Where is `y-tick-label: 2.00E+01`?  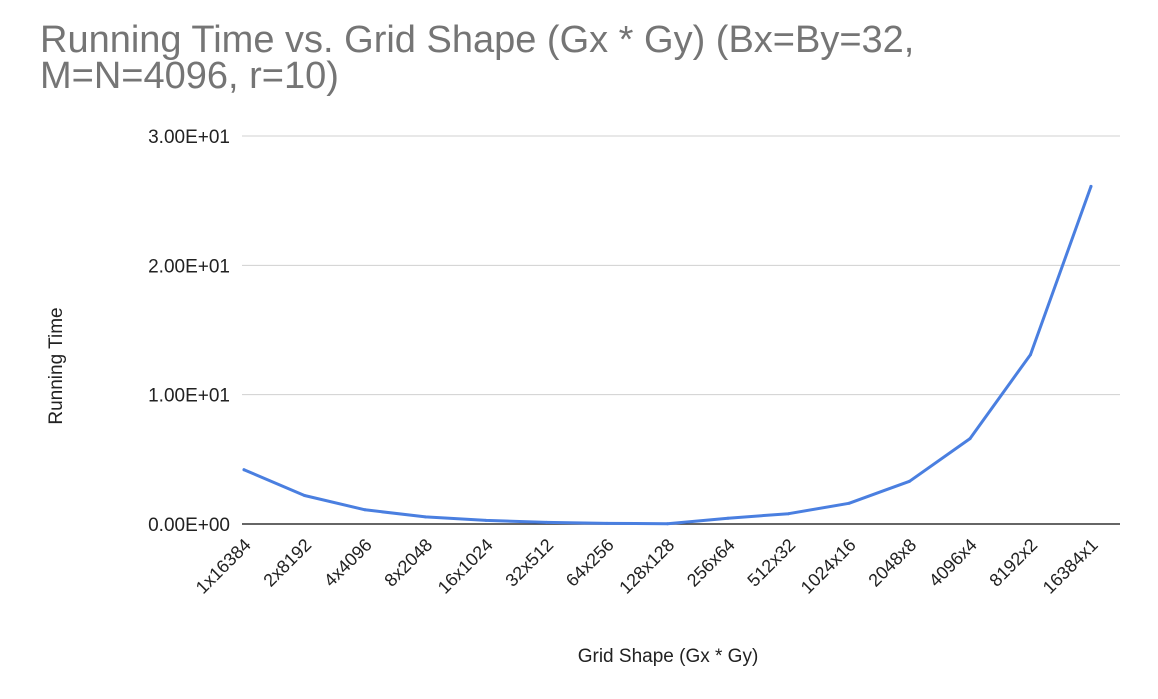 y-tick-label: 2.00E+01 is located at coordinates (189, 266).